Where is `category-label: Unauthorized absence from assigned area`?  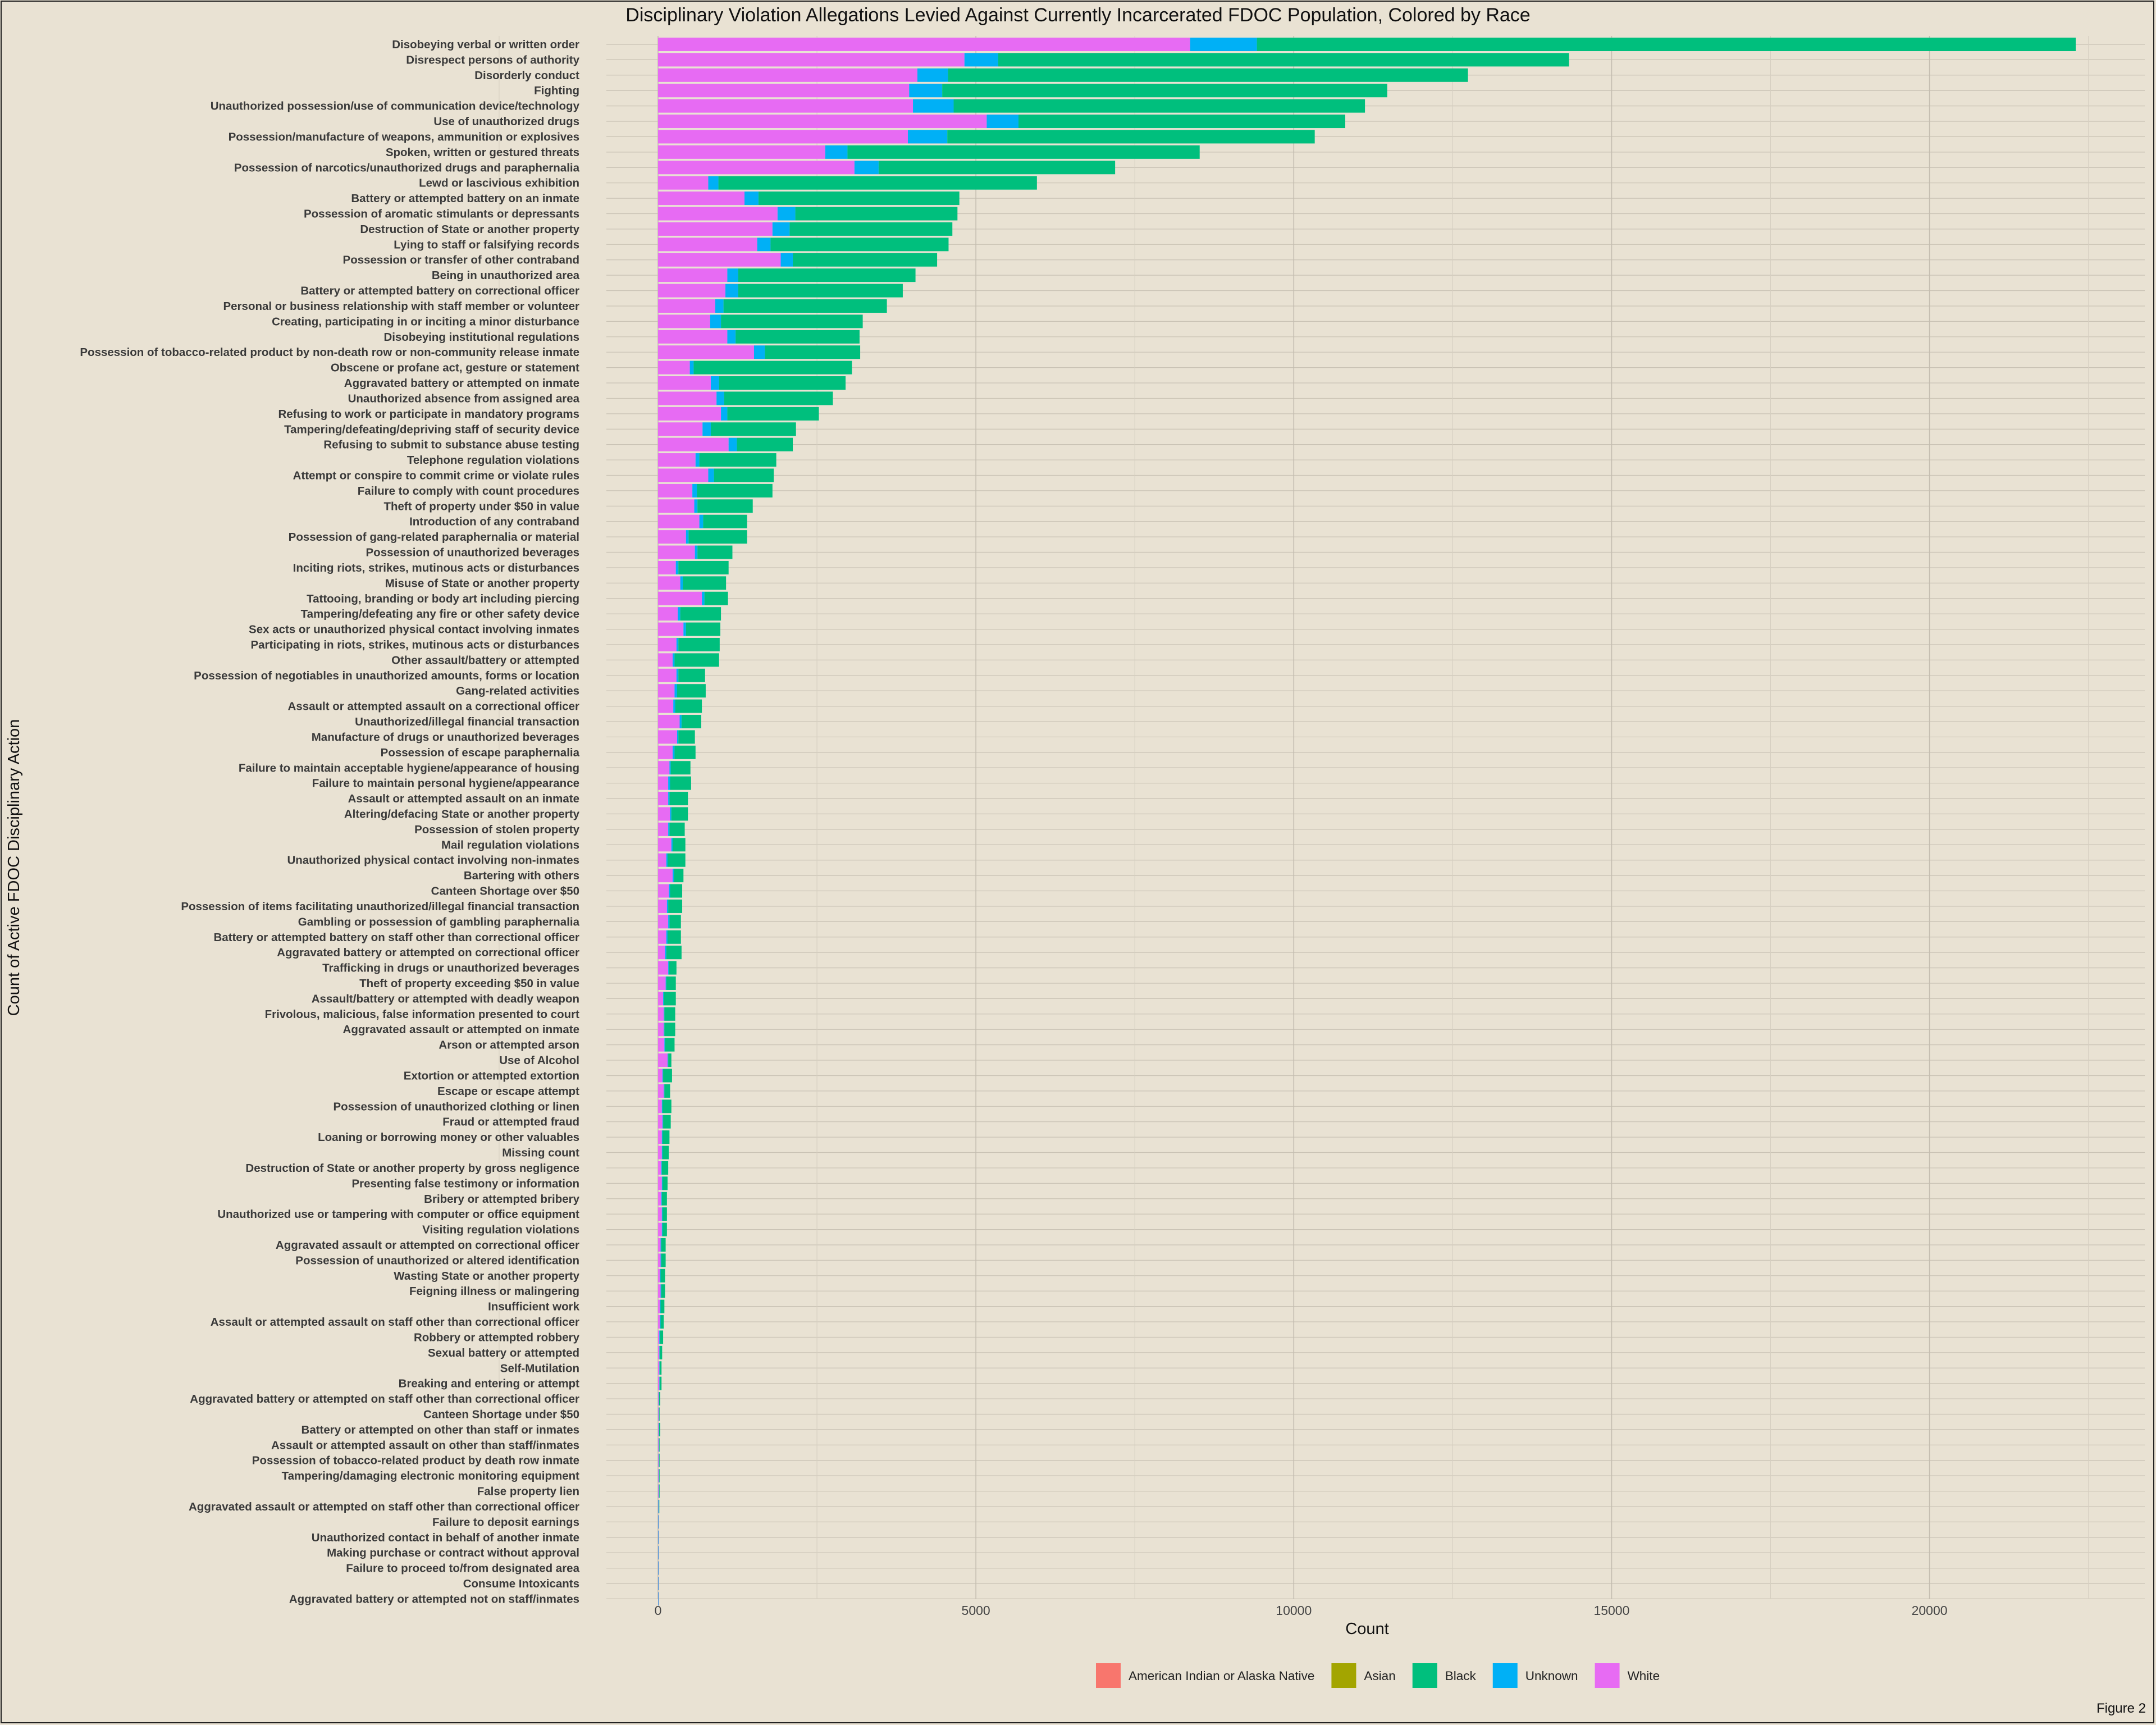
category-label: Unauthorized absence from assigned area is located at coordinates (464, 398).